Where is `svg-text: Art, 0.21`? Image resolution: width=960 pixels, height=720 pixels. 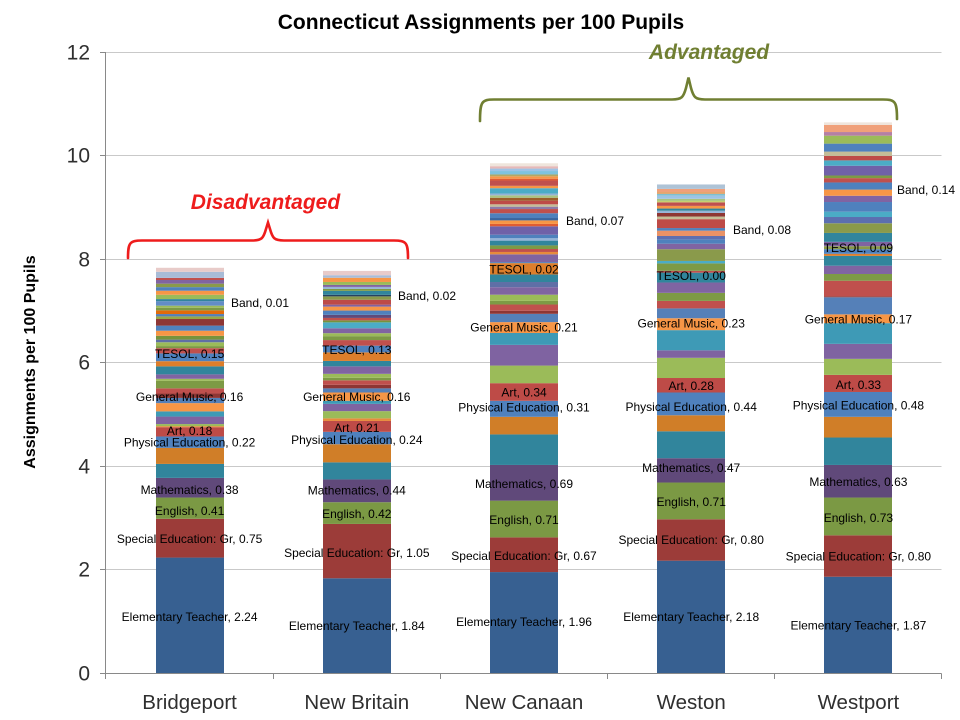 svg-text: Art, 0.21 is located at coordinates (357, 428).